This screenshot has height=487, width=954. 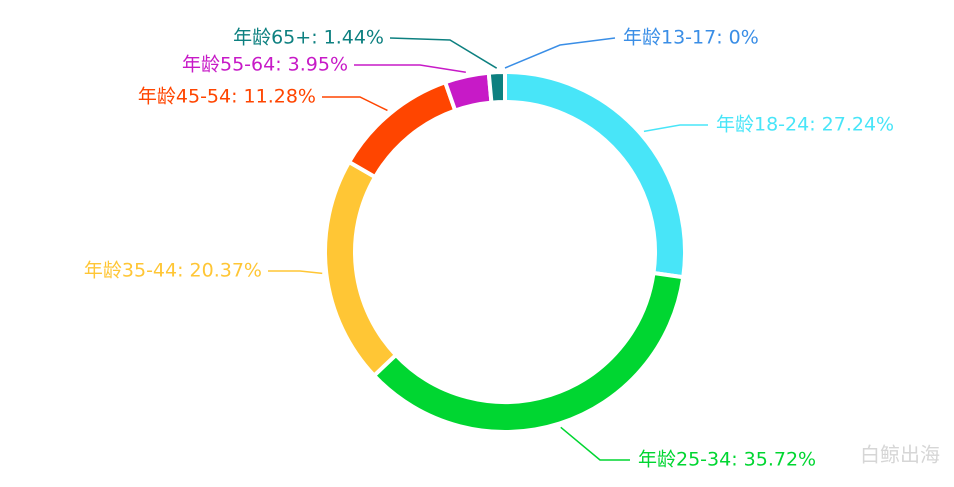 What do you see at coordinates (727, 460) in the screenshot?
I see `slice-label: 年龄25-34: 35.72%` at bounding box center [727, 460].